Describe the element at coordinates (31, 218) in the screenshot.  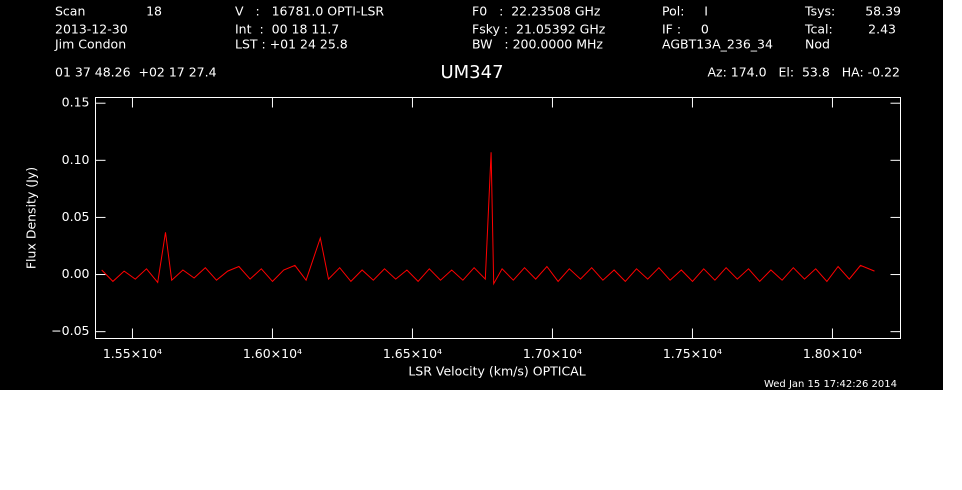
I see `y-axis-label: Flux Density (Jy)` at that location.